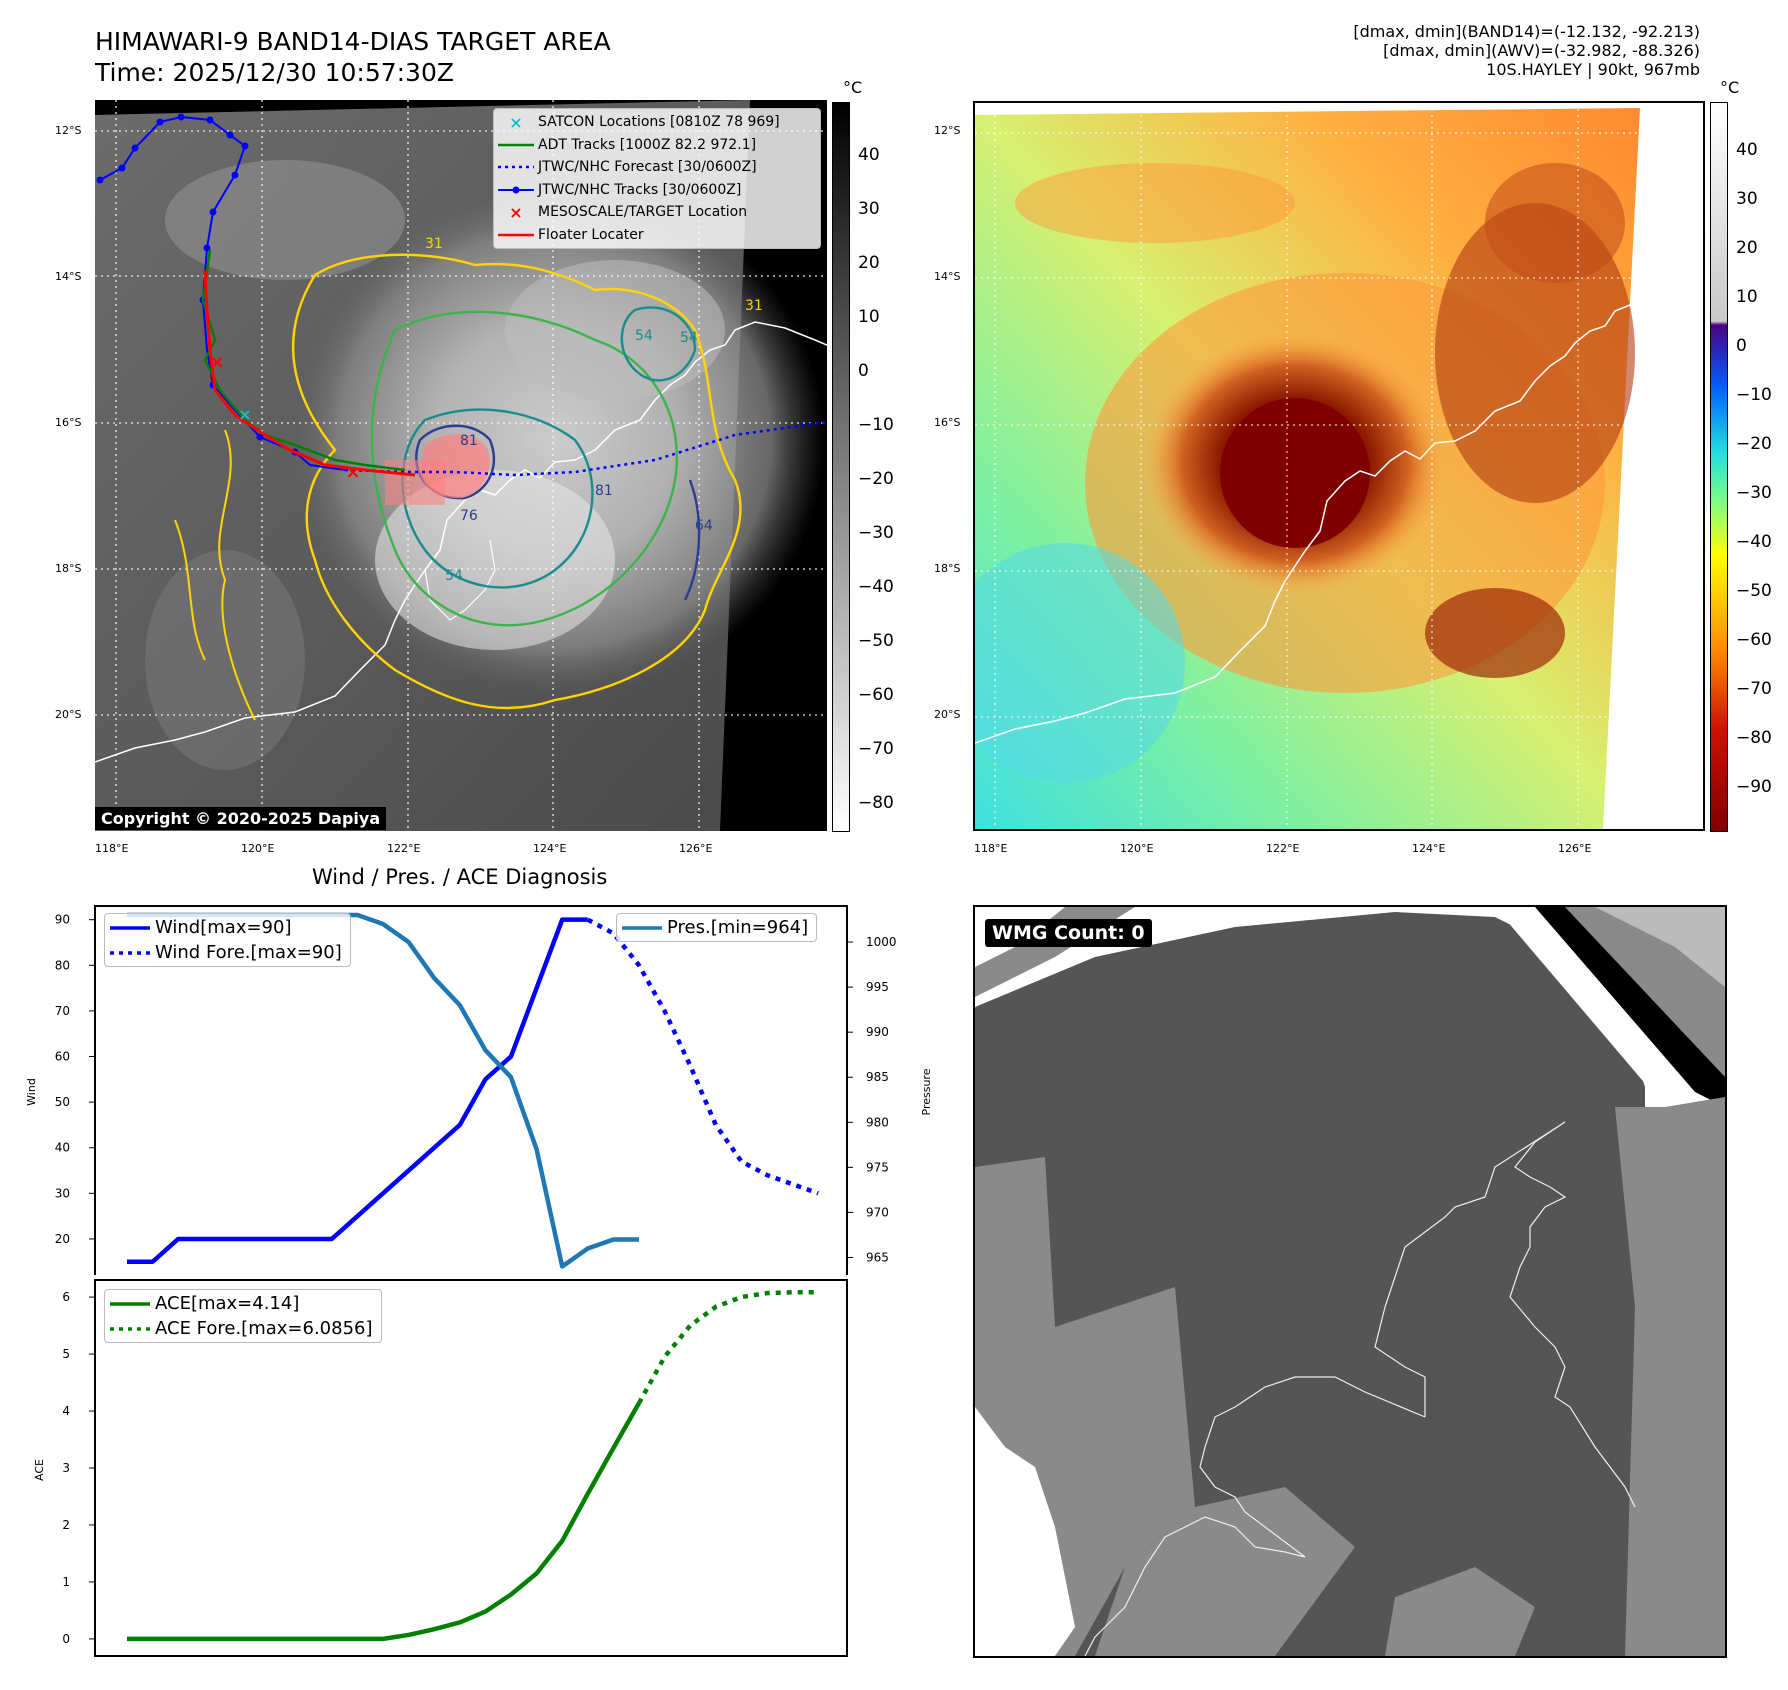  I want to click on lat-tick: 12°S, so click(68, 130).